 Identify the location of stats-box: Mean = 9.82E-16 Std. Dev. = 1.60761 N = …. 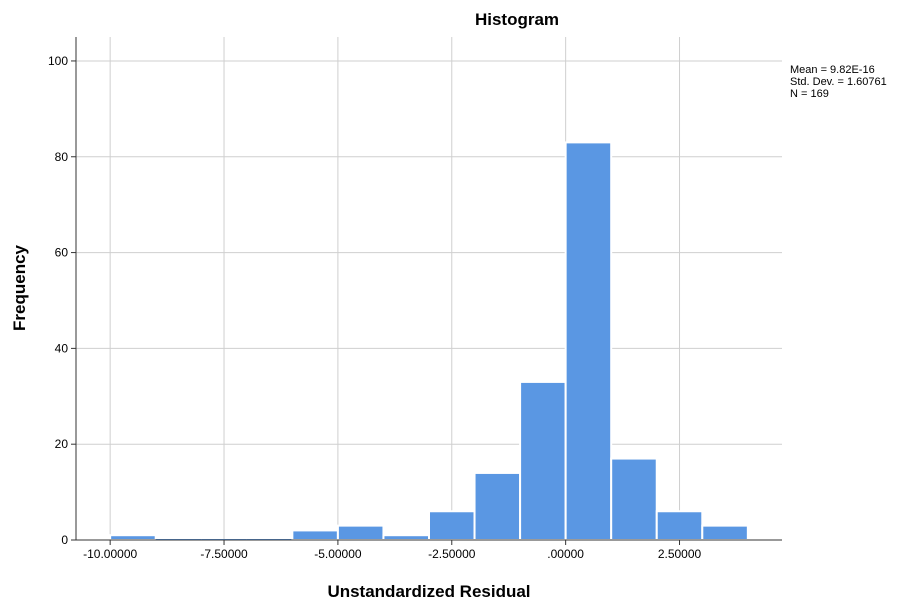
(838, 82).